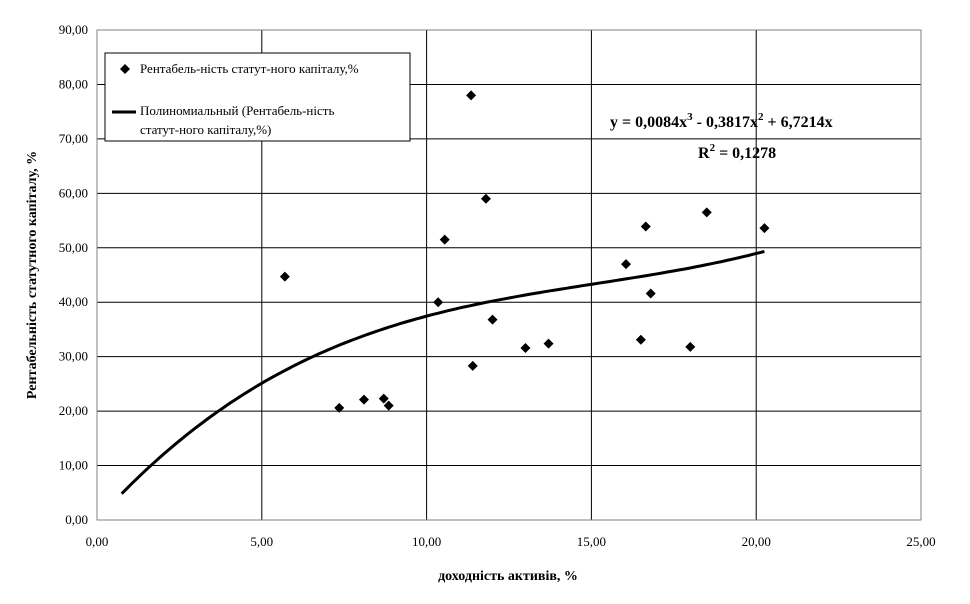 Image resolution: width=970 pixels, height=604 pixels. Describe the element at coordinates (125, 69) in the screenshot. I see `legend-diamond-marker` at that location.